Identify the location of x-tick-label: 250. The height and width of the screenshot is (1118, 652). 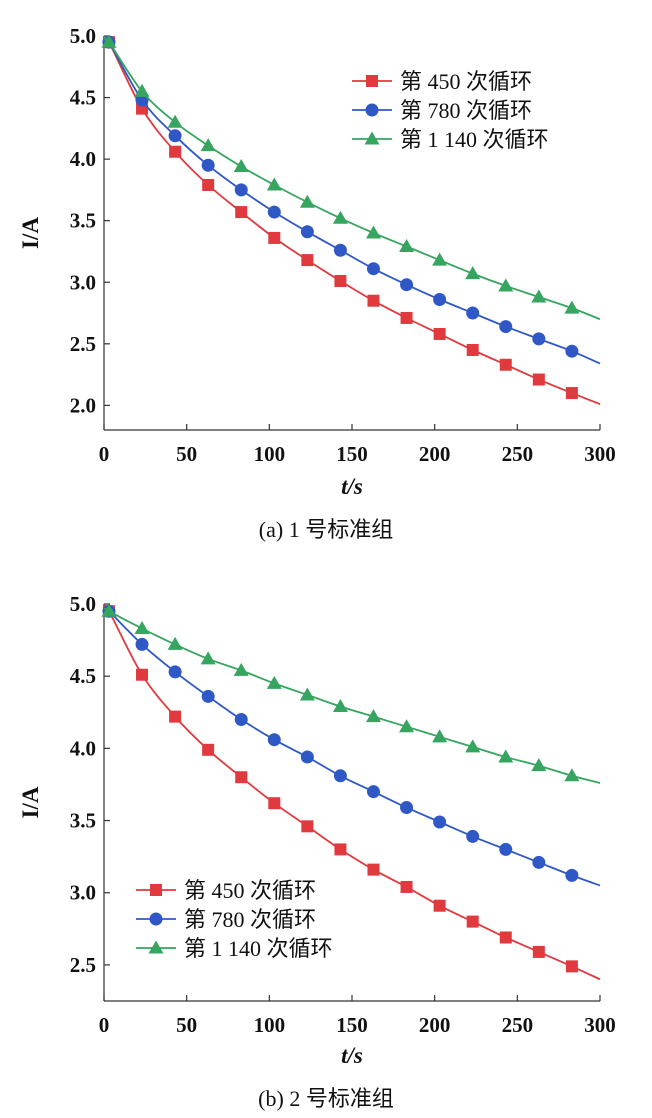
(518, 454).